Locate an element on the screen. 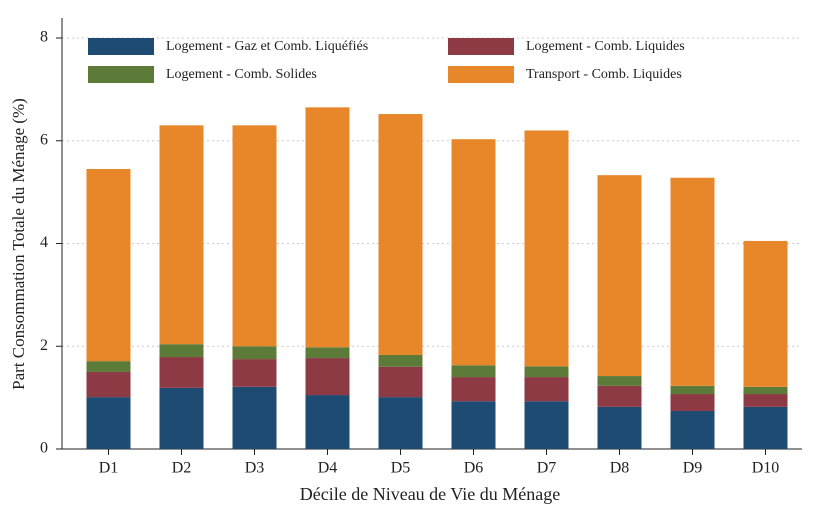 The width and height of the screenshot is (814, 510). y-tick-label: 4 is located at coordinates (44, 242).